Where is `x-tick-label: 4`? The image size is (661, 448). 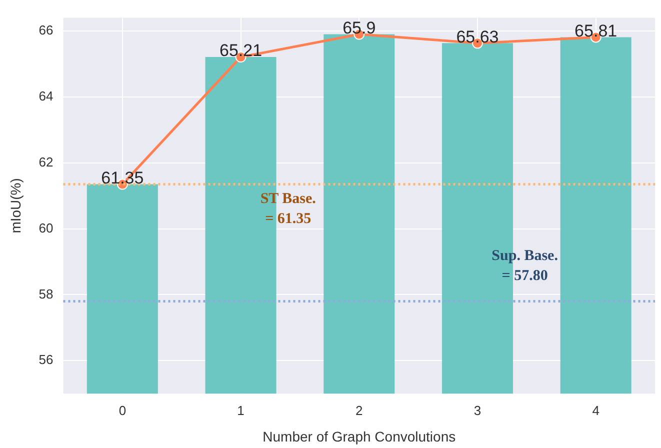
x-tick-label: 4 is located at coordinates (596, 410).